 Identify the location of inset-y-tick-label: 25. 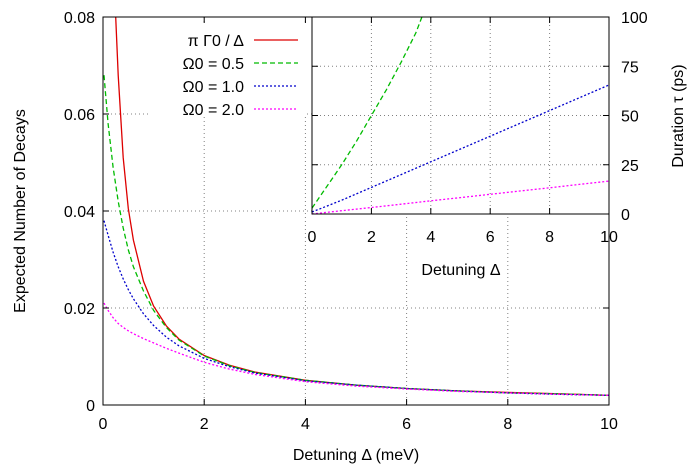
(630, 166).